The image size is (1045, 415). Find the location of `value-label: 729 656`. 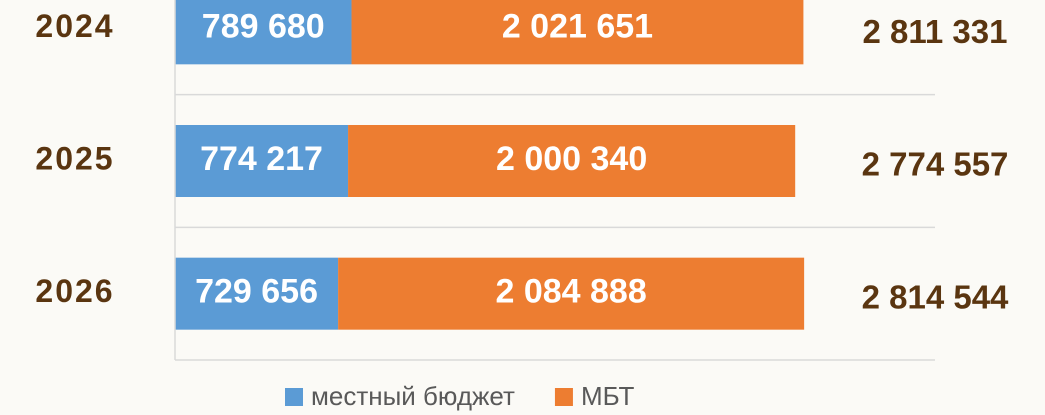

value-label: 729 656 is located at coordinates (256, 292).